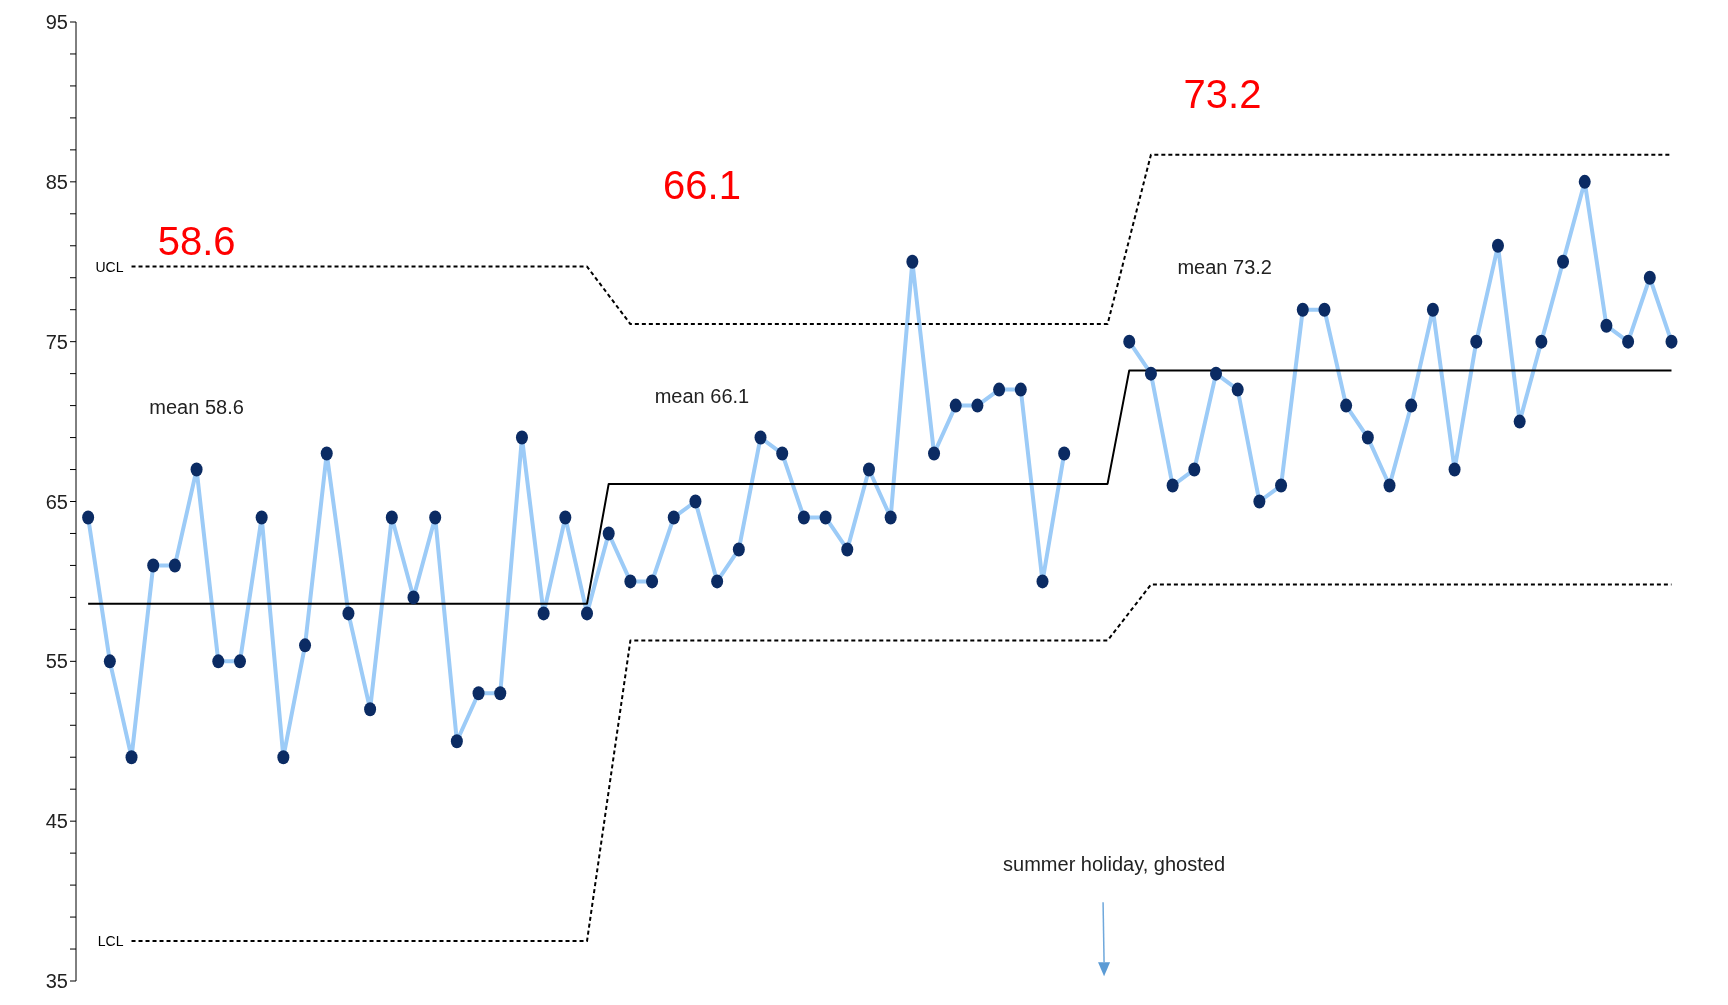 This screenshot has height=1005, width=1728. What do you see at coordinates (196, 407) in the screenshot?
I see `annotation: mean 58.6` at bounding box center [196, 407].